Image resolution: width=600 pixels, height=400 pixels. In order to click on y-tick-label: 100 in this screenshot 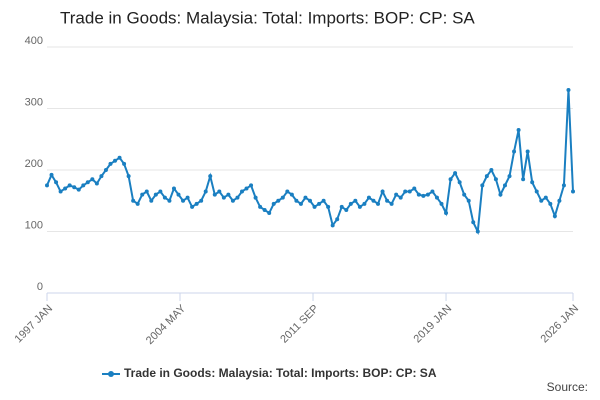, I will do `click(34, 225)`.